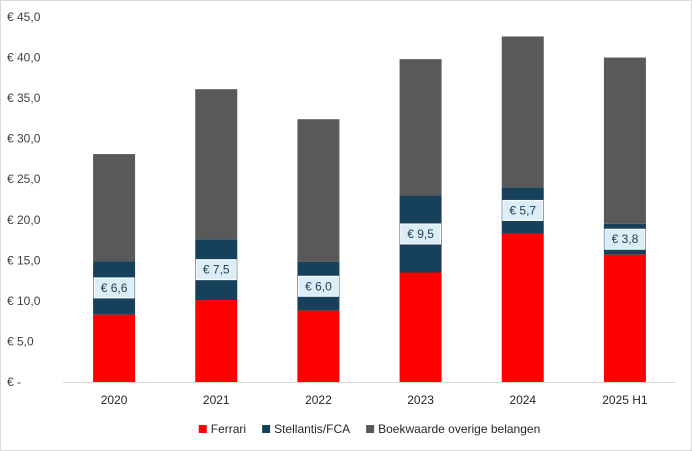 The width and height of the screenshot is (692, 451). I want to click on legend-item: Stellantis/FCA, so click(306, 429).